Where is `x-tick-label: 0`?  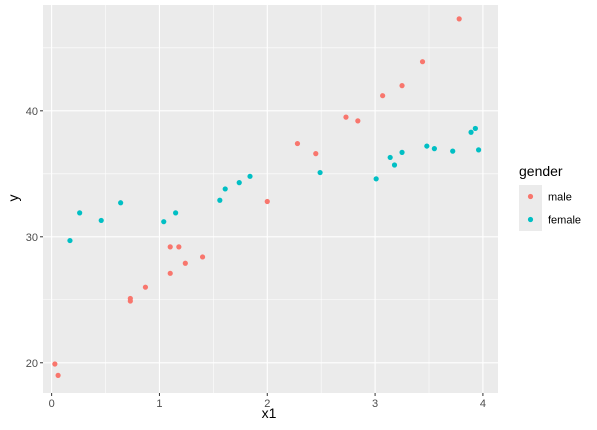
x-tick-label: 0 is located at coordinates (52, 404).